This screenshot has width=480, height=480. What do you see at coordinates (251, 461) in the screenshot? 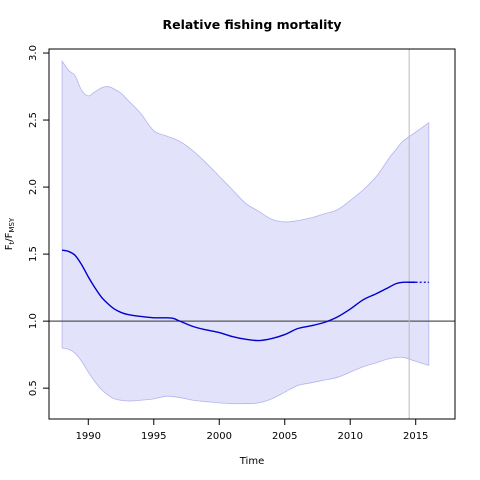
I see `x-axis-label: Time` at bounding box center [251, 461].